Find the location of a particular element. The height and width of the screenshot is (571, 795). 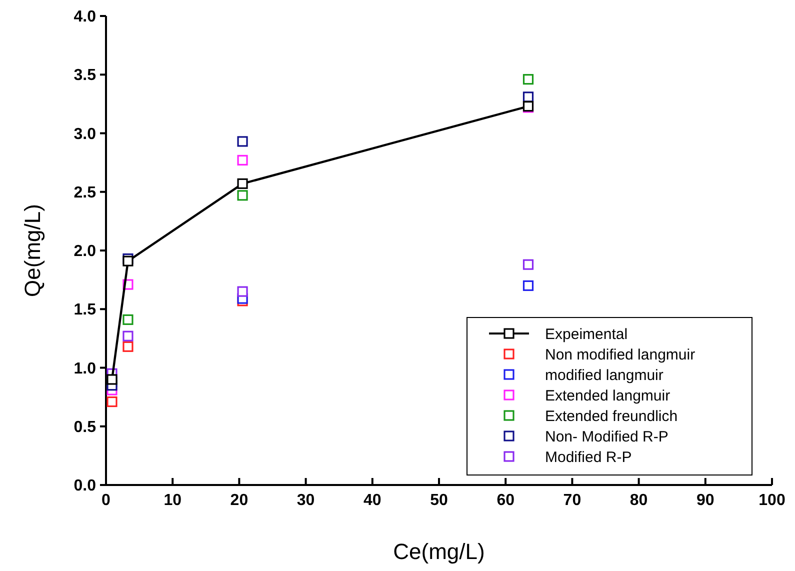

x-tick-label: 60 is located at coordinates (505, 500).